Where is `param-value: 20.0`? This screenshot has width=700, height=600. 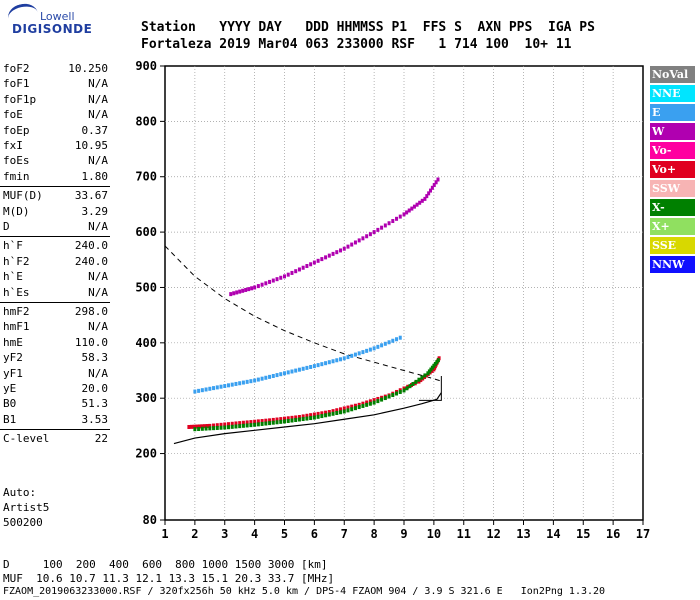
param-value: 20.0 is located at coordinates (95, 388).